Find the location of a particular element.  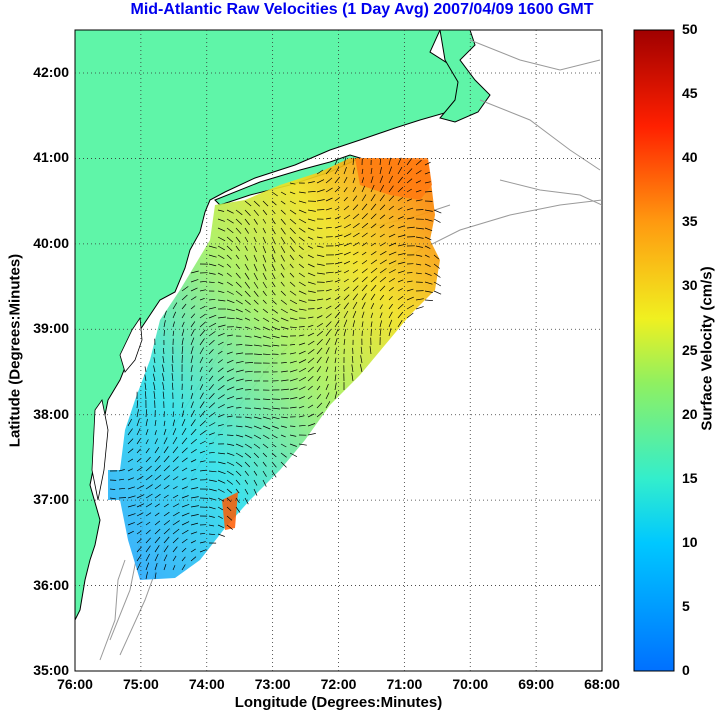

x-tick-label: 75:00 is located at coordinates (140, 684).